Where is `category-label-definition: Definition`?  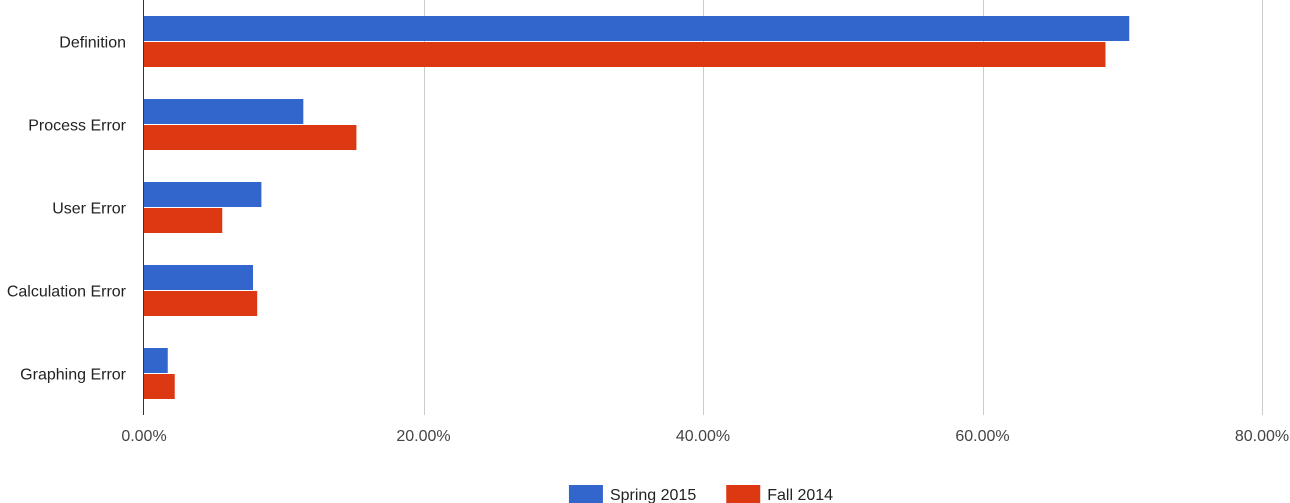
category-label-definition: Definition is located at coordinates (92, 43).